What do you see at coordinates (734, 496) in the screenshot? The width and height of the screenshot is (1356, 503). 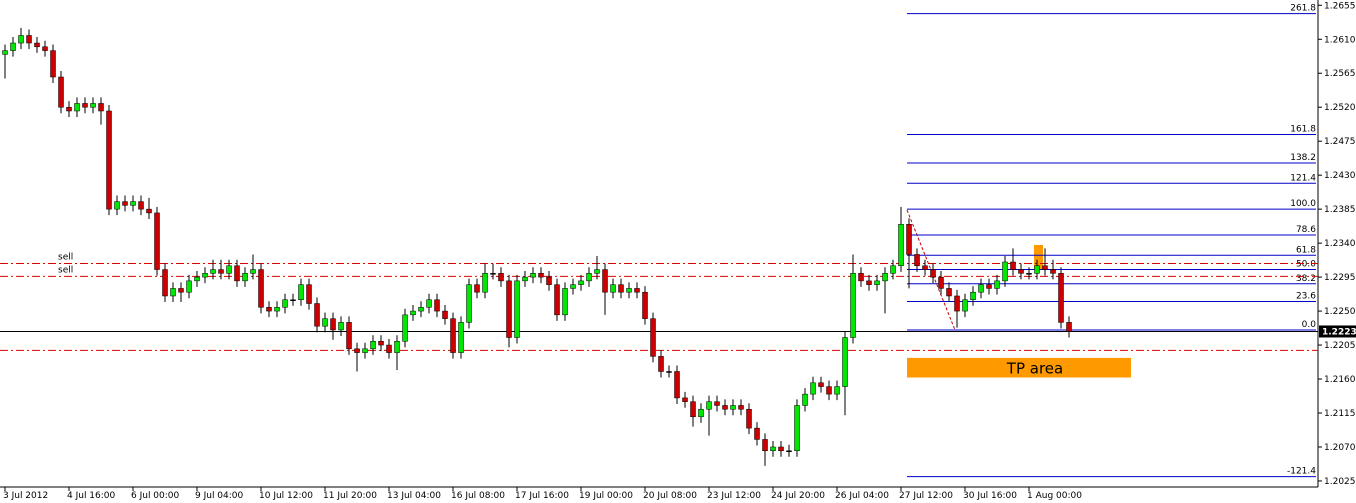 I see `x-tick-label: 23 Jul 12:00` at bounding box center [734, 496].